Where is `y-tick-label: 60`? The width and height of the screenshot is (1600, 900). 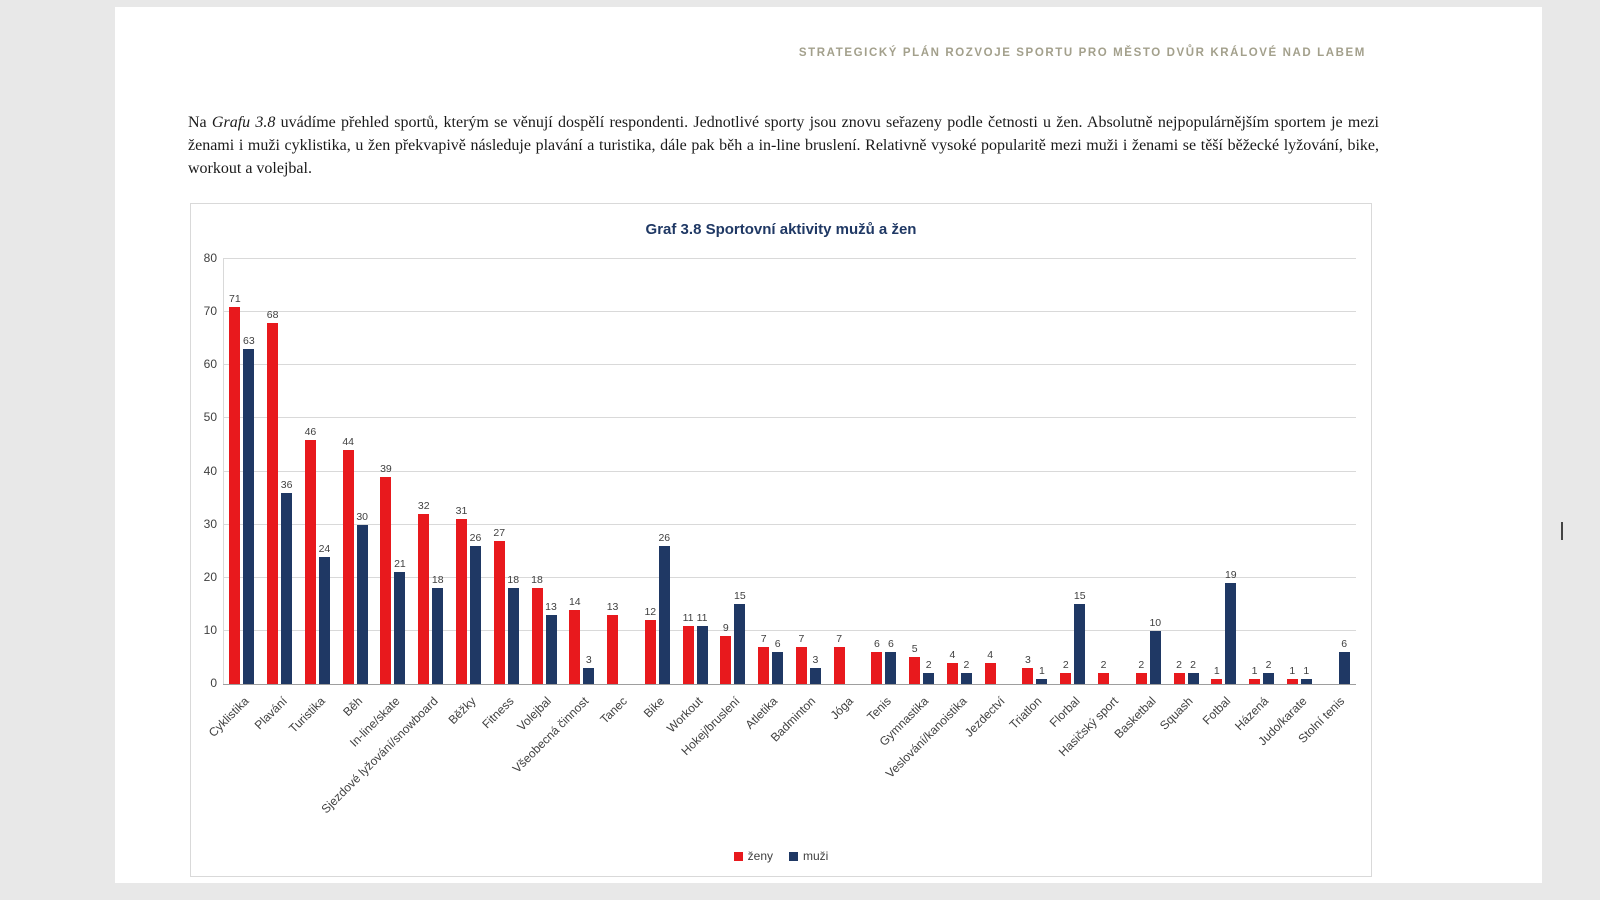 y-tick-label: 60 is located at coordinates (210, 364).